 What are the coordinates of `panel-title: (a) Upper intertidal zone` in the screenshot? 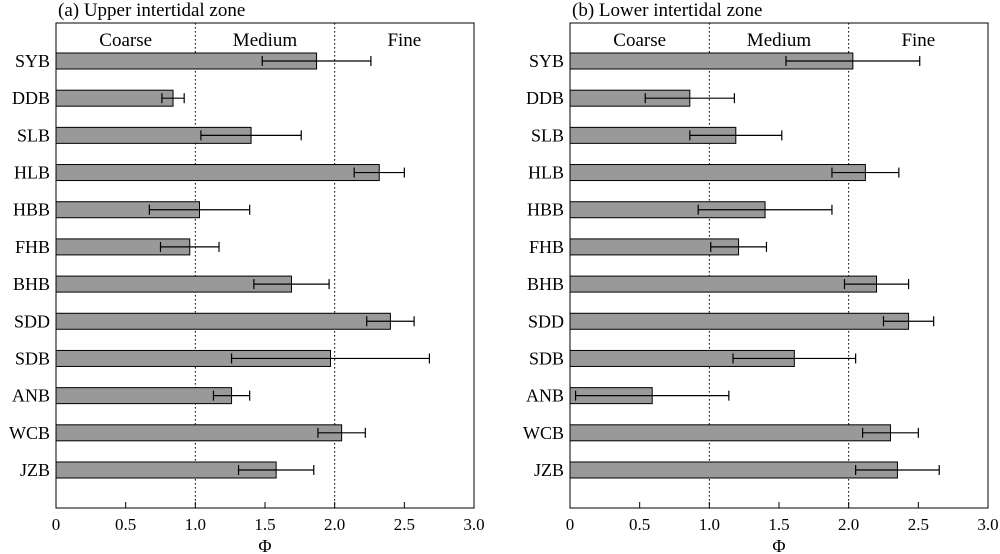 It's located at (151, 10).